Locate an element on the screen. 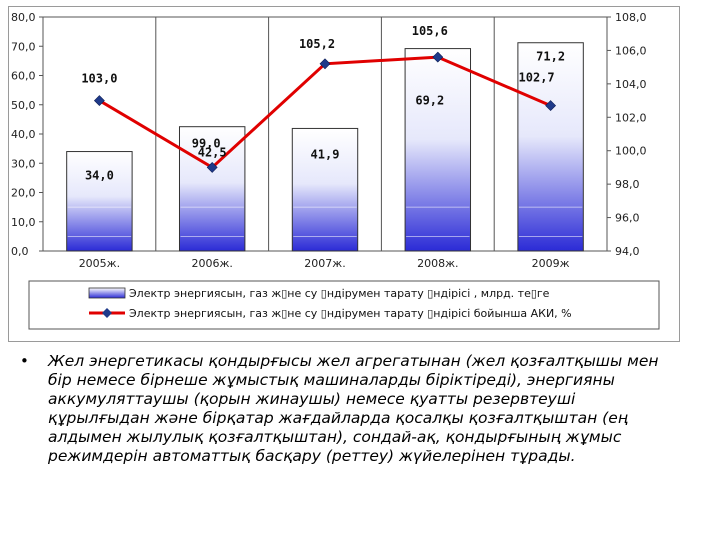 The width and height of the screenshot is (720, 540). right-axis-tick-label: 108,0 is located at coordinates (631, 17).